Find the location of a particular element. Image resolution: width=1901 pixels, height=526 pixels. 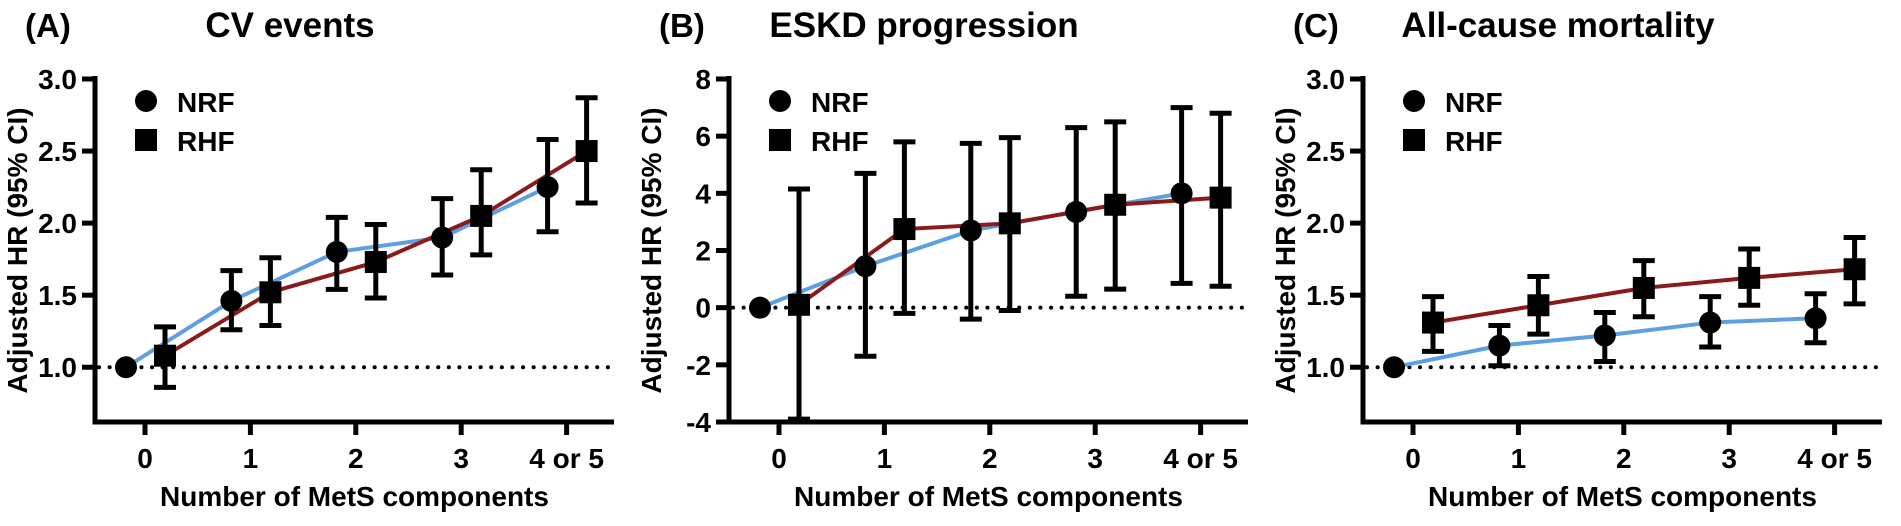

y-tick-label: -4 is located at coordinates (698, 422).